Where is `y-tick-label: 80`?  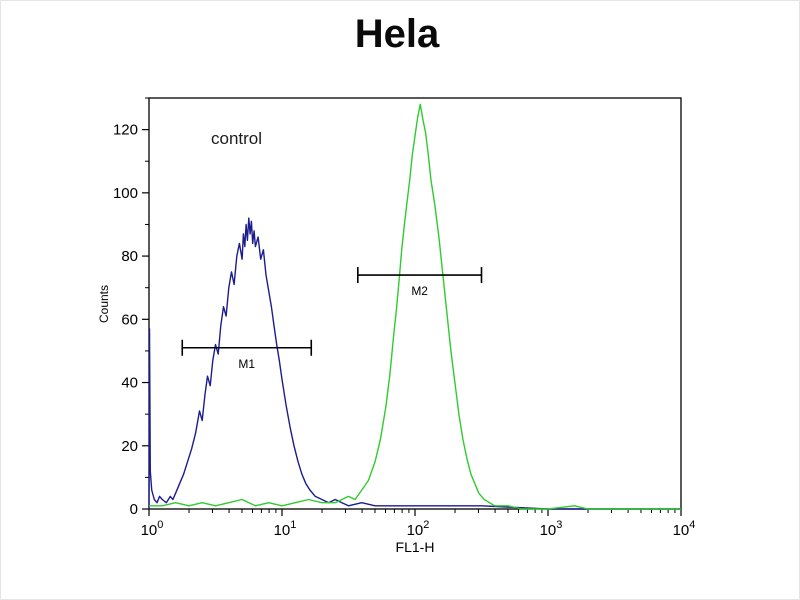
y-tick-label: 80 is located at coordinates (129, 256).